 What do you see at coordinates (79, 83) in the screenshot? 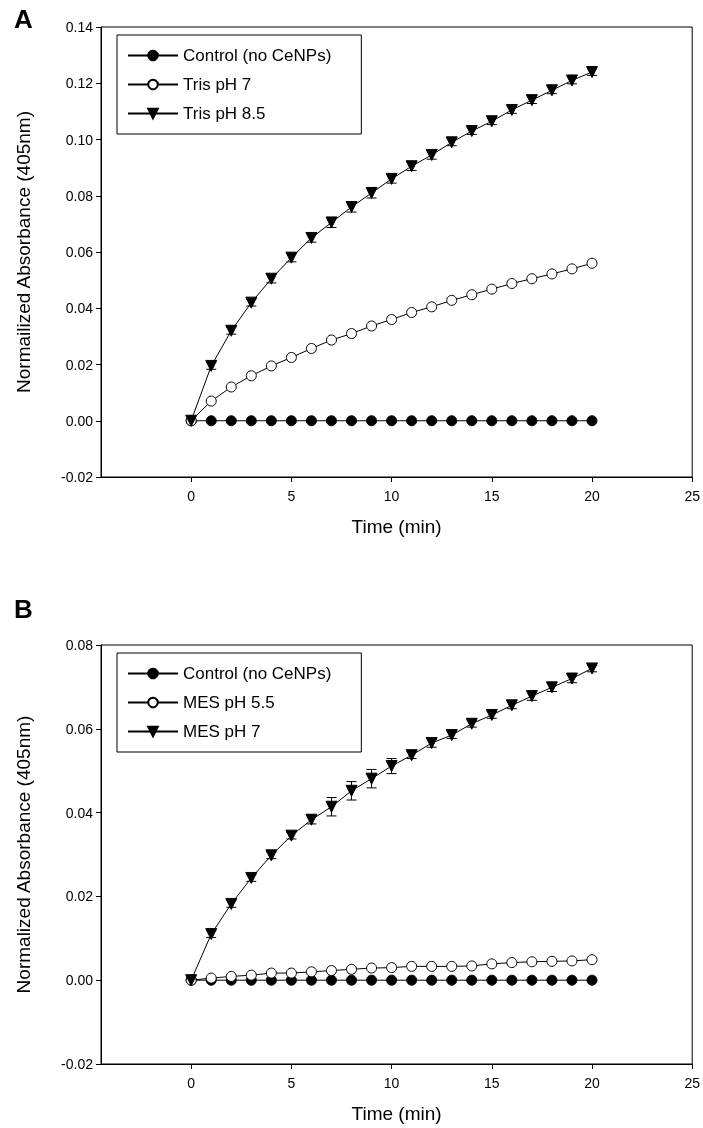
I see `y-tick-label: 0.12` at bounding box center [79, 83].